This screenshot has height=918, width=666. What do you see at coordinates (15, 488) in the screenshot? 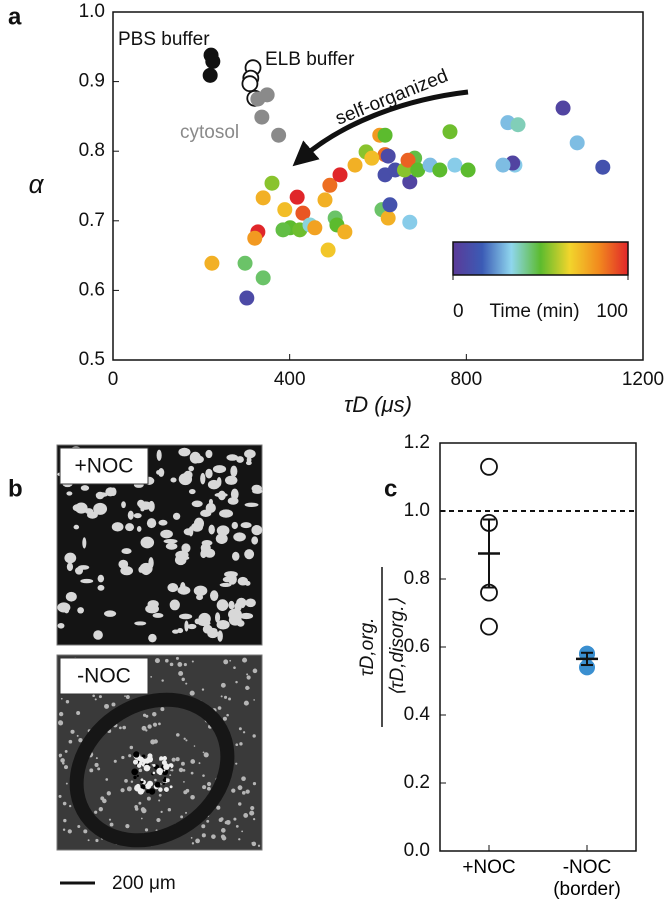
I see `panel-label: b` at bounding box center [15, 488].